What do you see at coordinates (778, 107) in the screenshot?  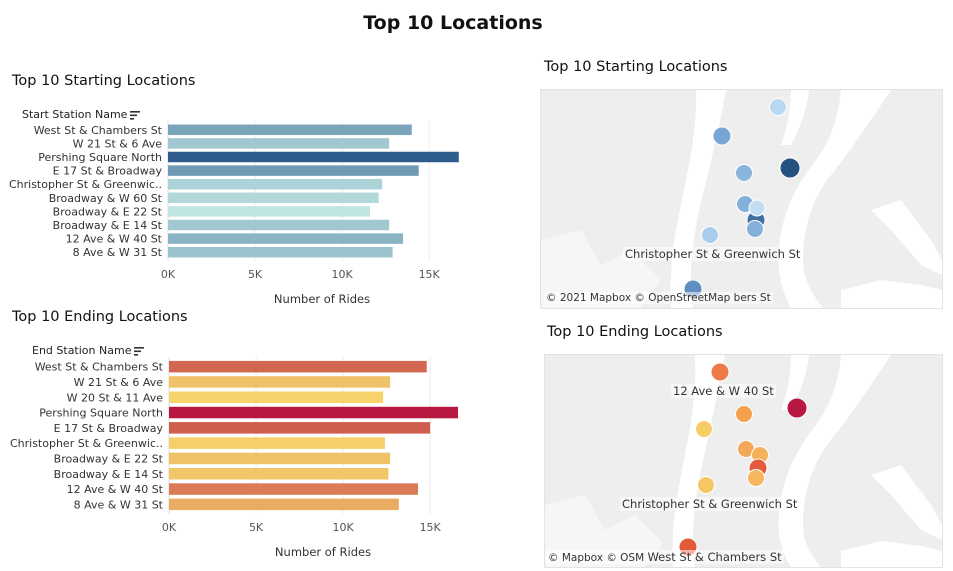 I see `map-dot-w-21-st-6-ave` at bounding box center [778, 107].